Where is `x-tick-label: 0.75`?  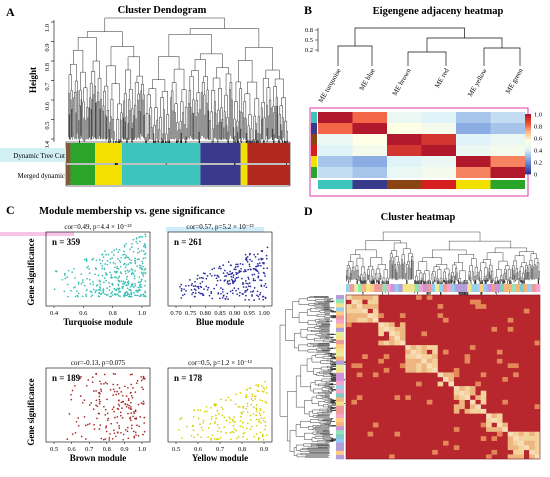 x-tick-label: 0.75 is located at coordinates (190, 313).